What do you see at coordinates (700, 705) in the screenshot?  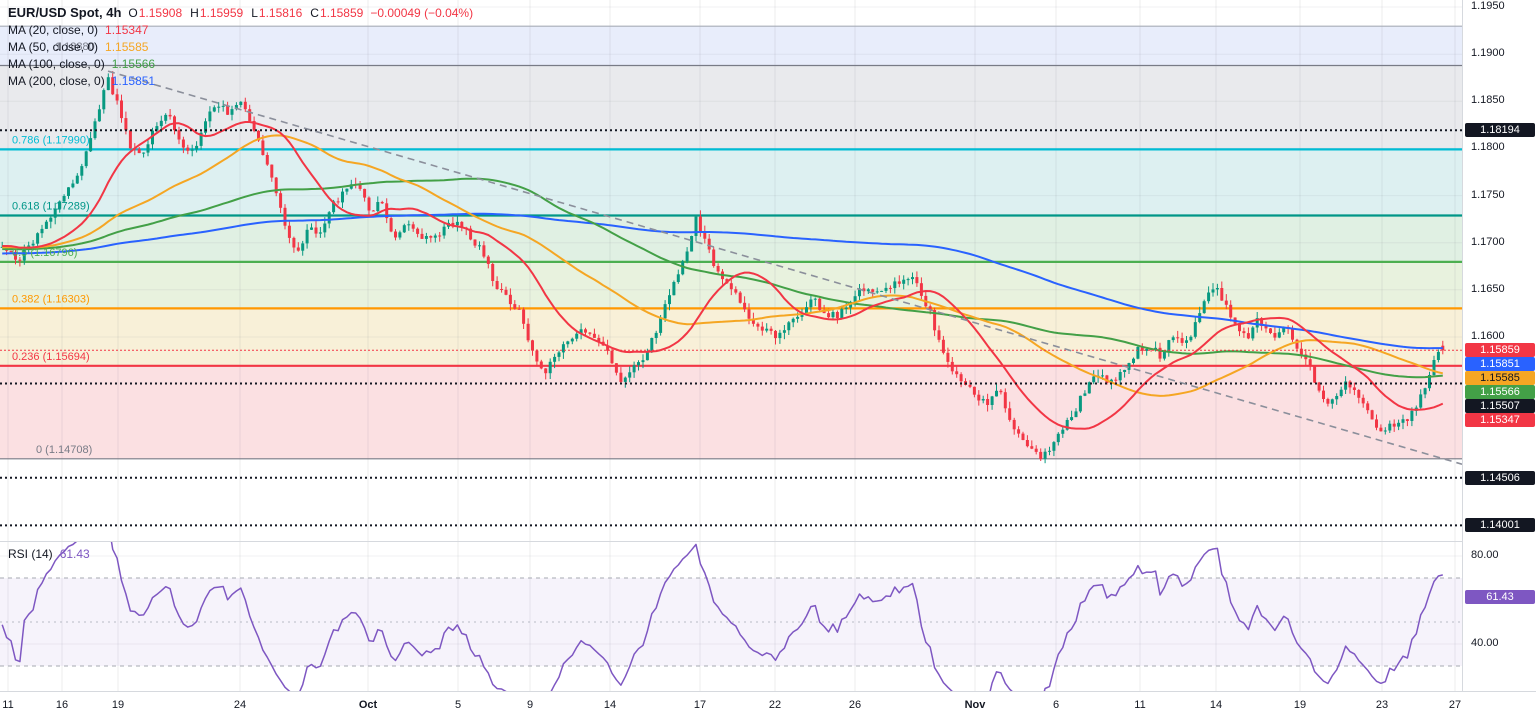 I see `time-axis-label: 17` at bounding box center [700, 705].